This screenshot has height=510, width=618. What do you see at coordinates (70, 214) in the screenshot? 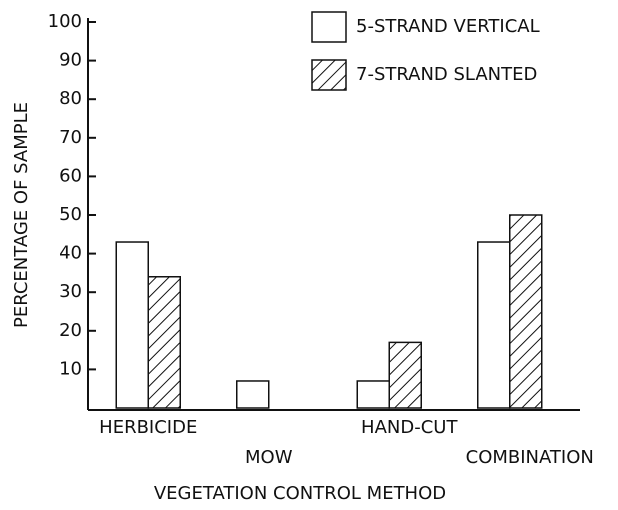
I see `y-tick-label: 50` at bounding box center [70, 214].